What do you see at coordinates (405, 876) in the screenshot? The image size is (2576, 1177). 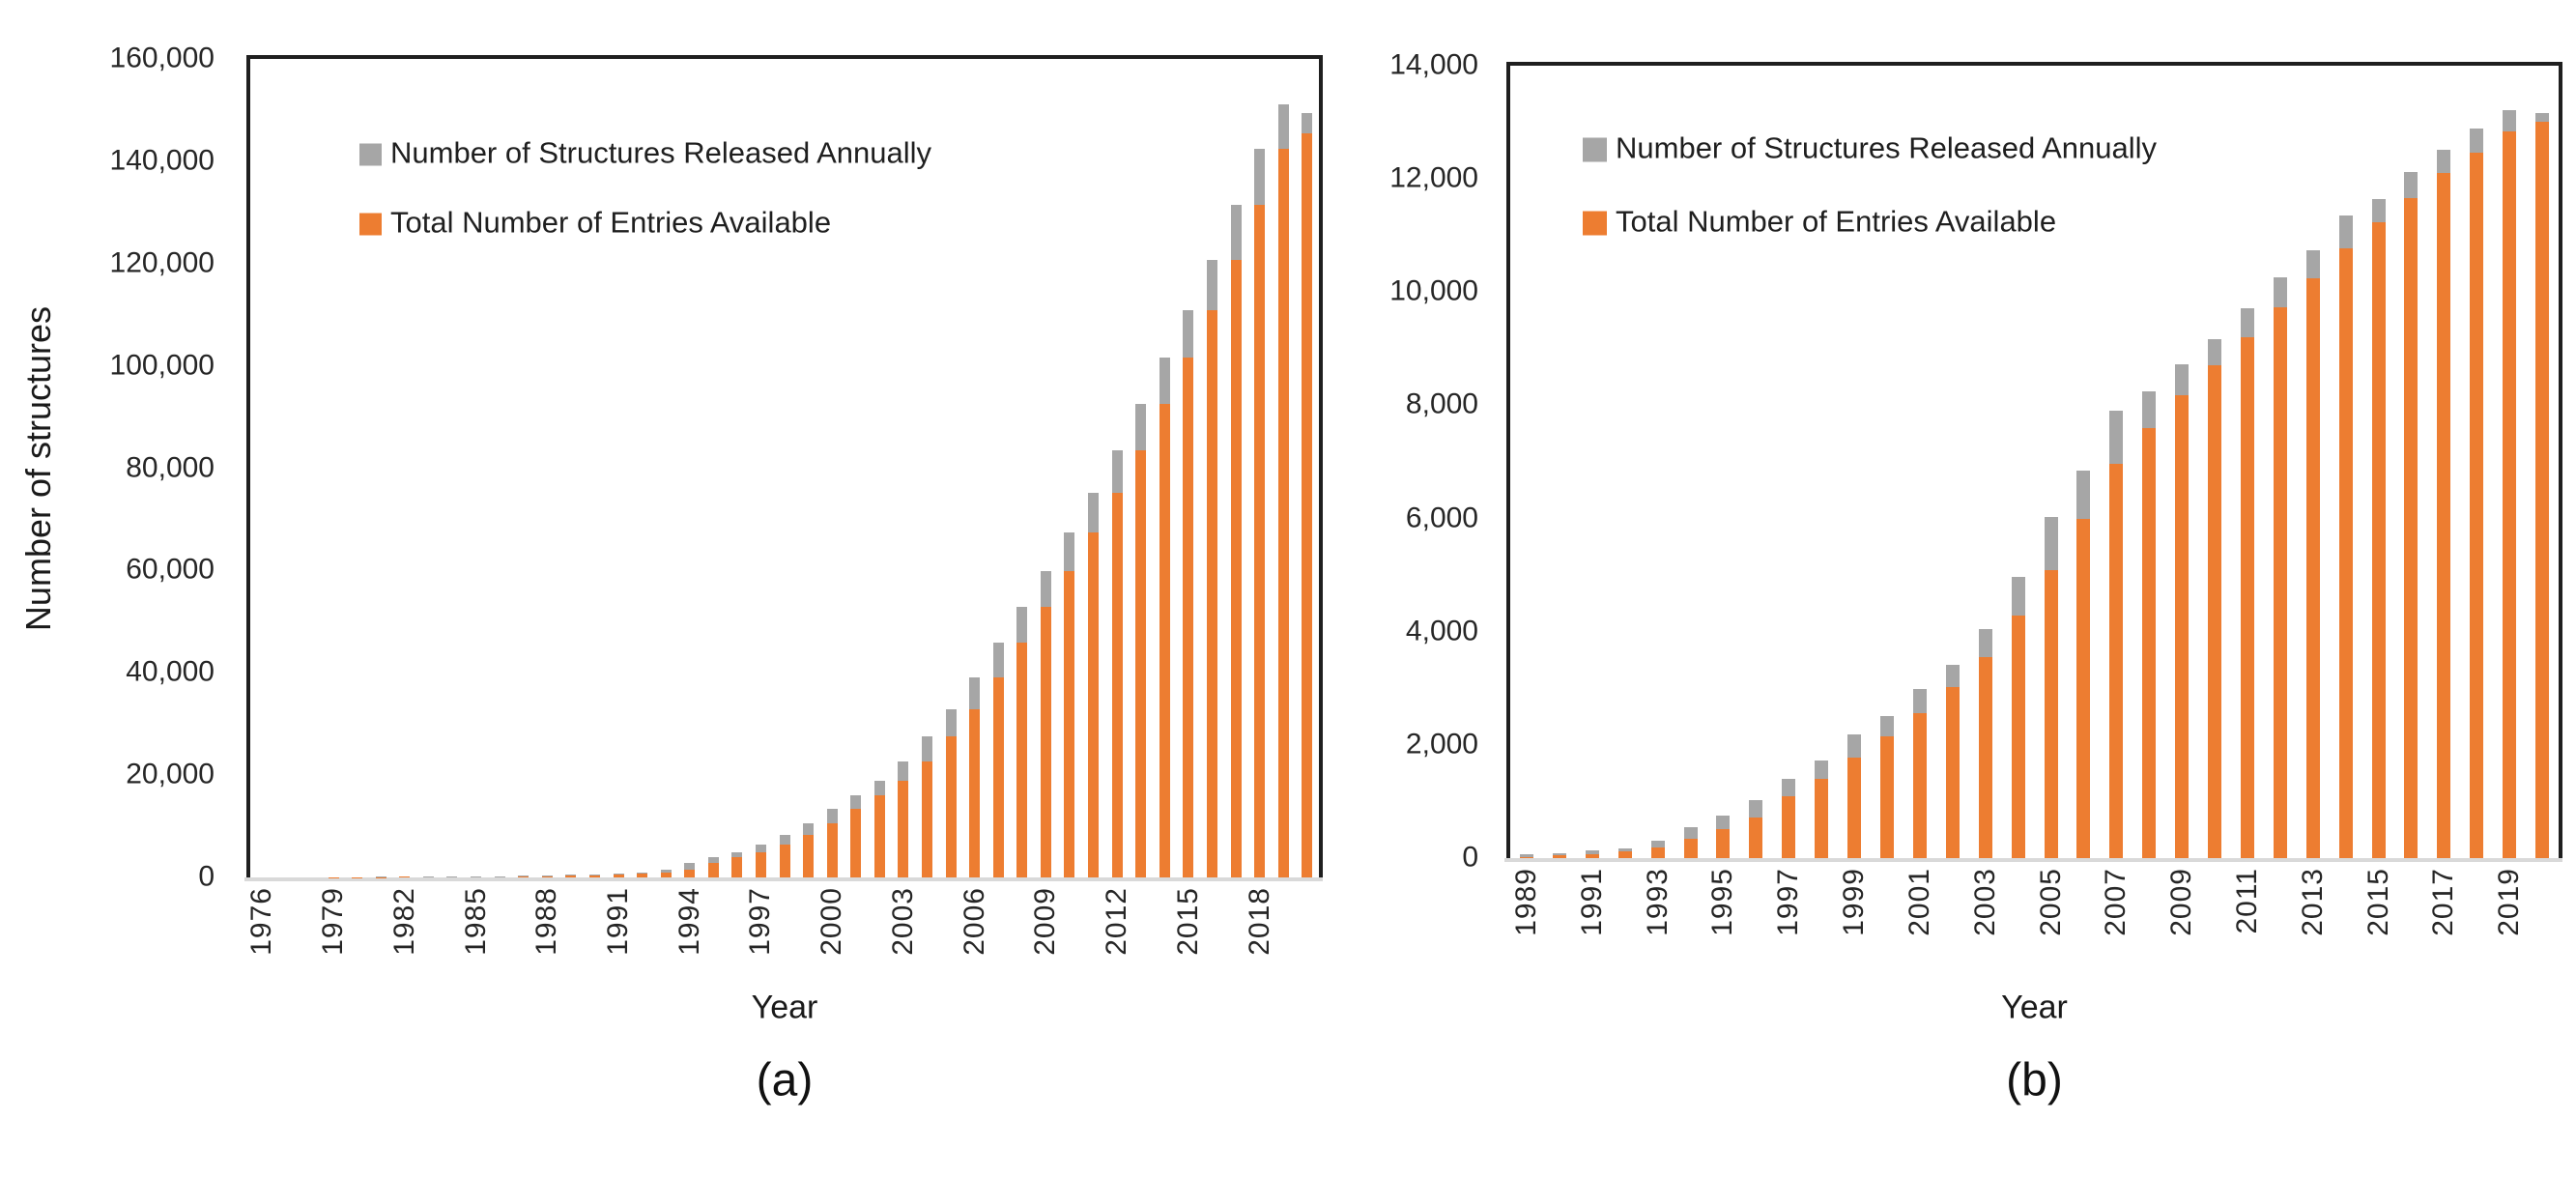 I see `total-entries-bar-segment-1982` at bounding box center [405, 876].